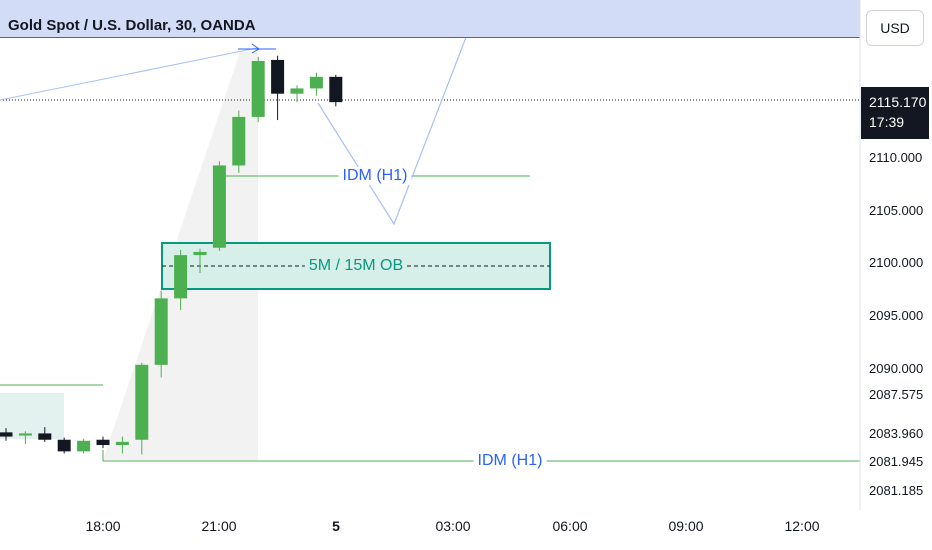  Describe the element at coordinates (896, 368) in the screenshot. I see `y-tick-label: 2090.000` at that location.